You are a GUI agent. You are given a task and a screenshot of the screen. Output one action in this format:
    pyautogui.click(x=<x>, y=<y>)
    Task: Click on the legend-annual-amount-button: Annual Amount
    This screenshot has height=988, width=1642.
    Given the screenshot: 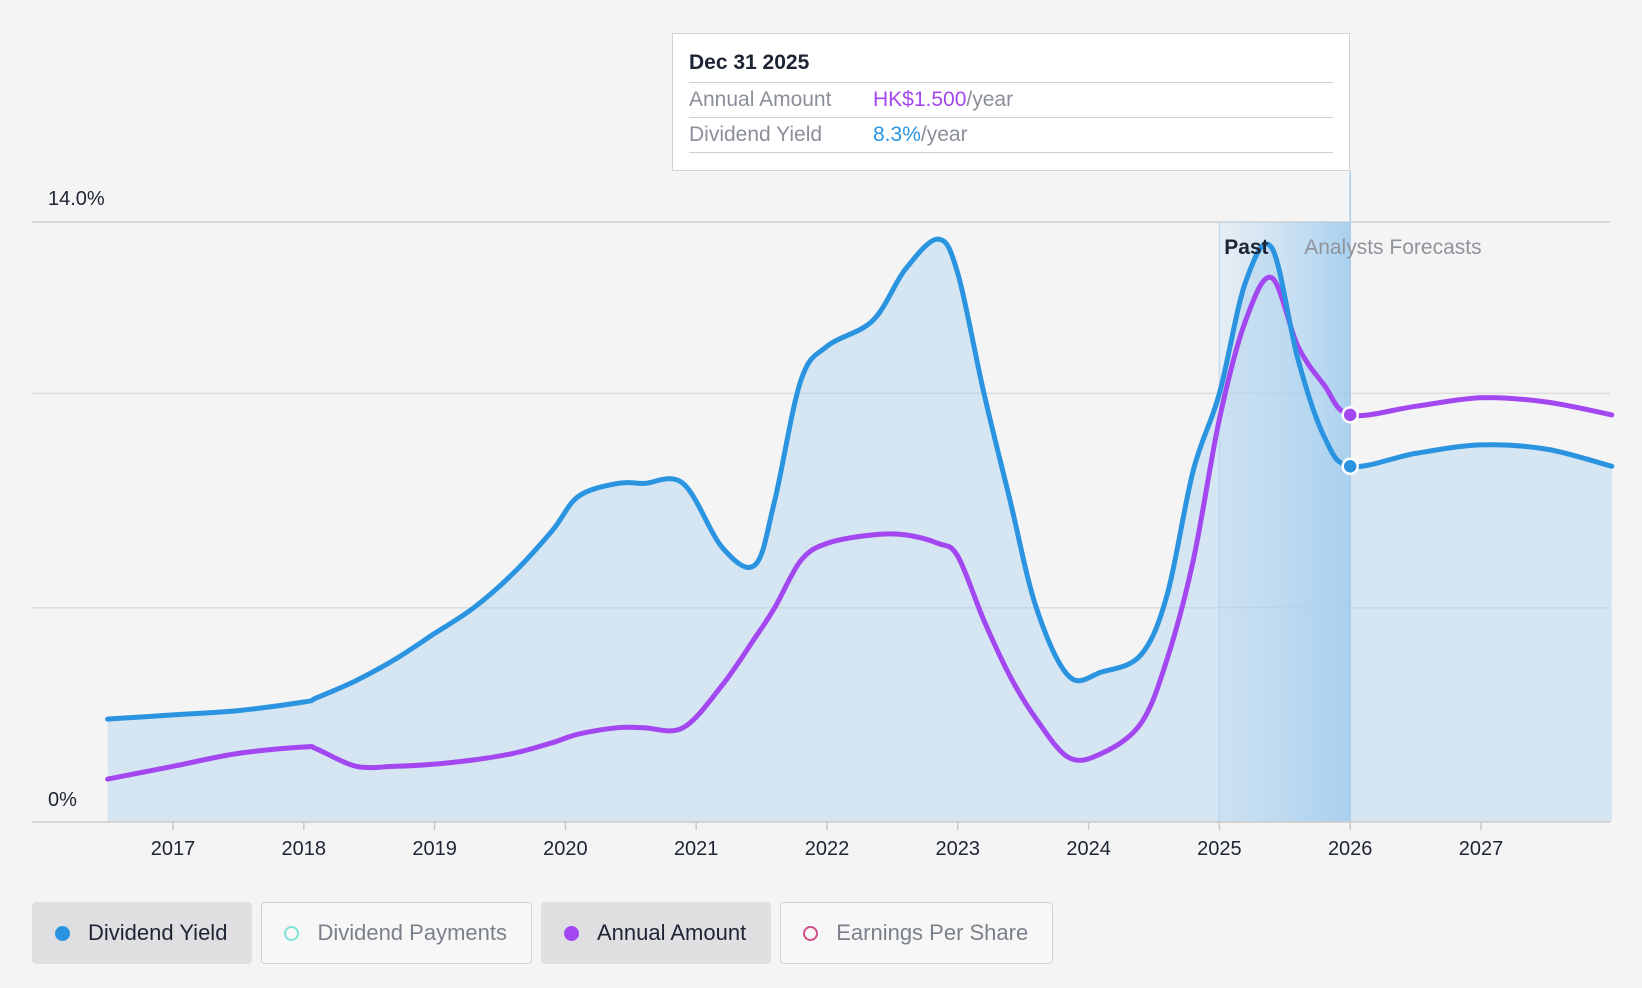 What is the action you would take?
    pyautogui.click(x=656, y=933)
    